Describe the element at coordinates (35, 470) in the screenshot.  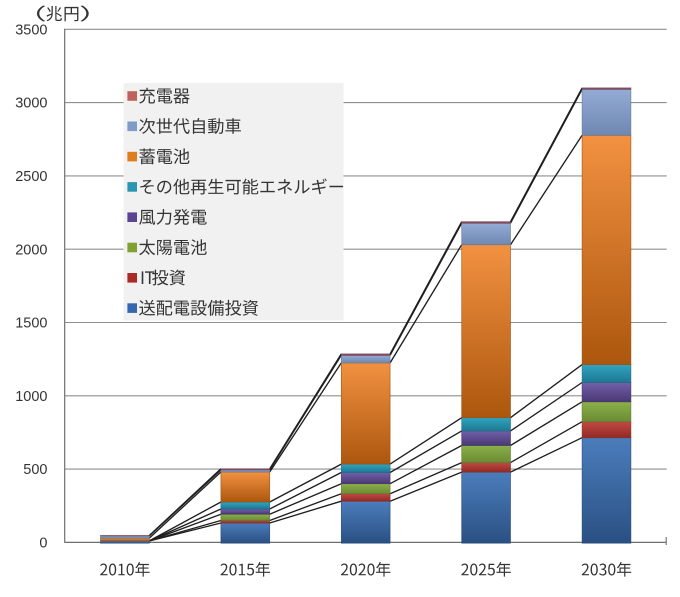
I see `svg-text: 500` at that location.